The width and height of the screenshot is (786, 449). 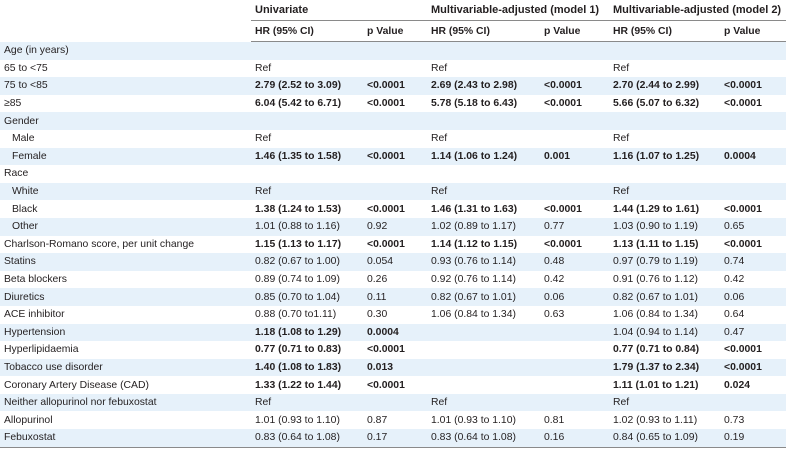 I want to click on model1-hr-cell: 1.46 (1.31 to 1.63), so click(x=484, y=209).